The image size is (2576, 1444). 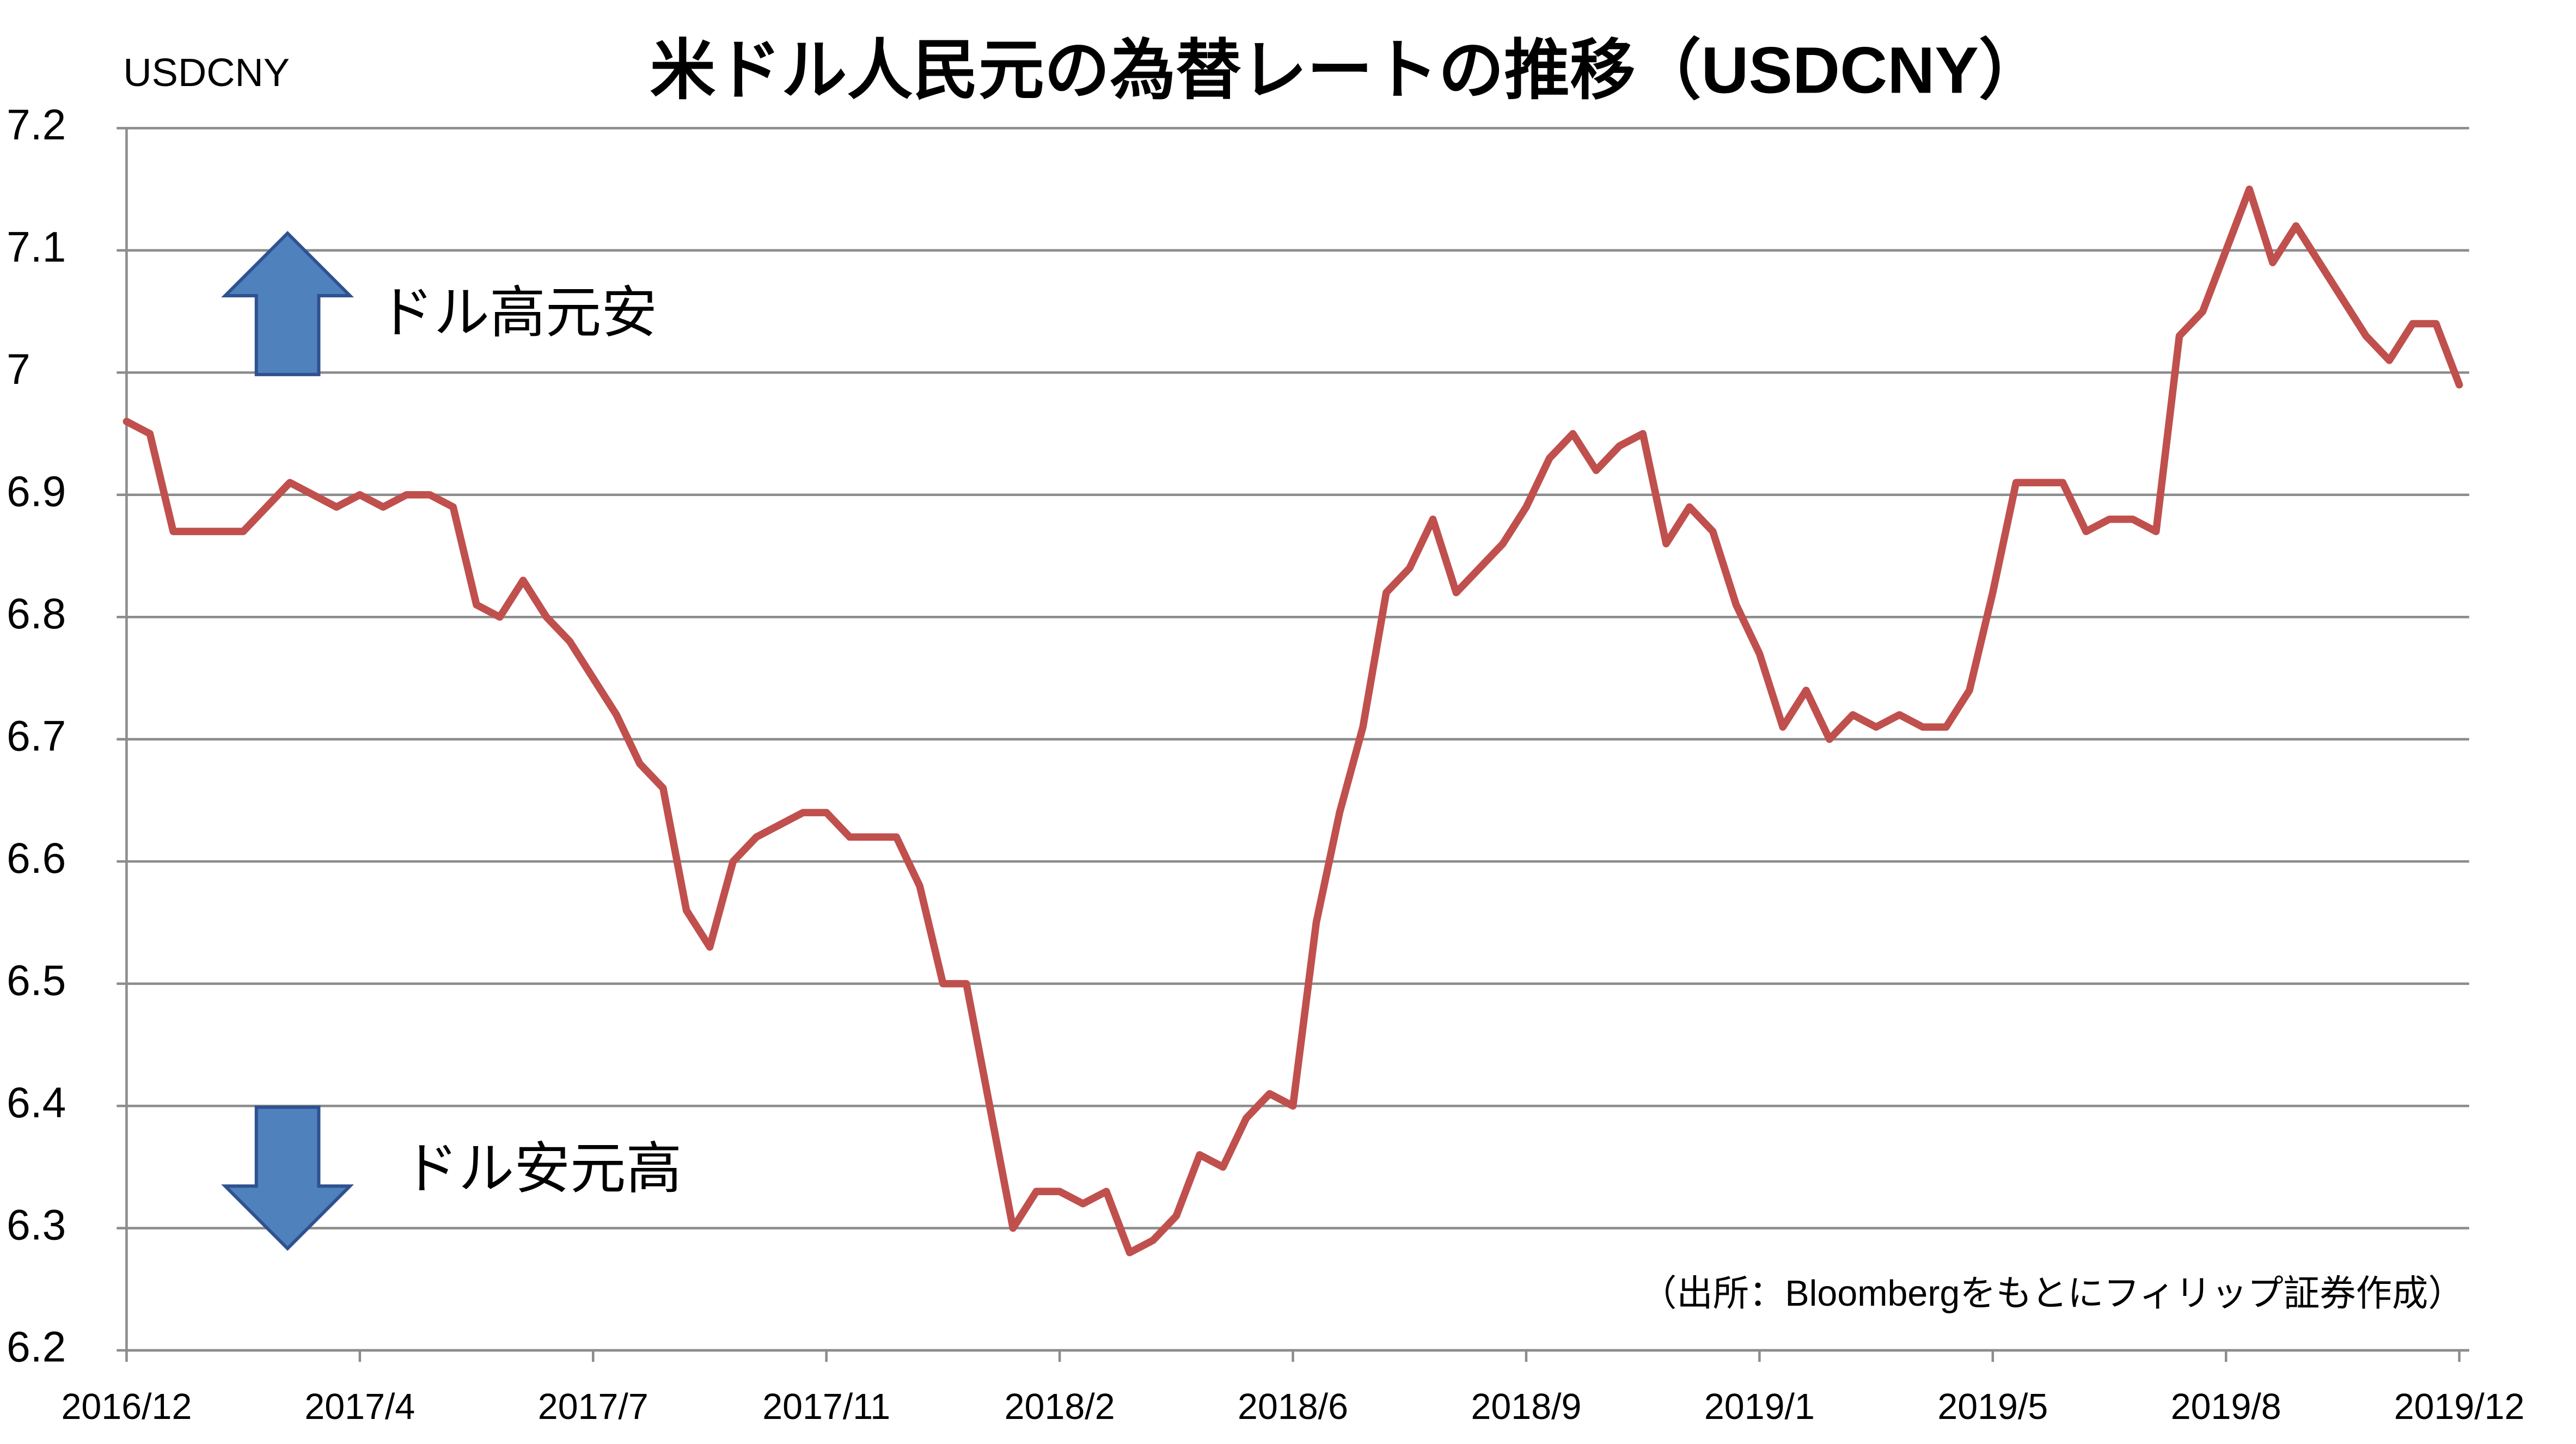 I want to click on x-tick-label: 2017/4, so click(x=359, y=1407).